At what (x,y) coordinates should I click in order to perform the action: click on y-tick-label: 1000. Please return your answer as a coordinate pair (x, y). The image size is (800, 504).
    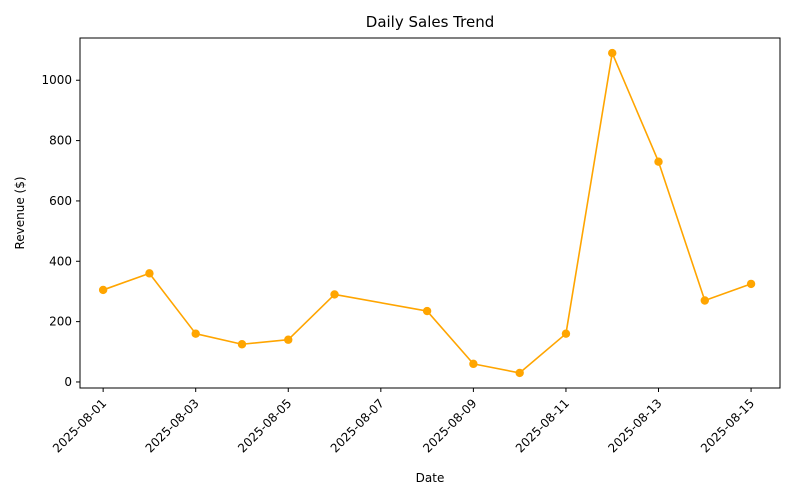
    Looking at the image, I should click on (56, 80).